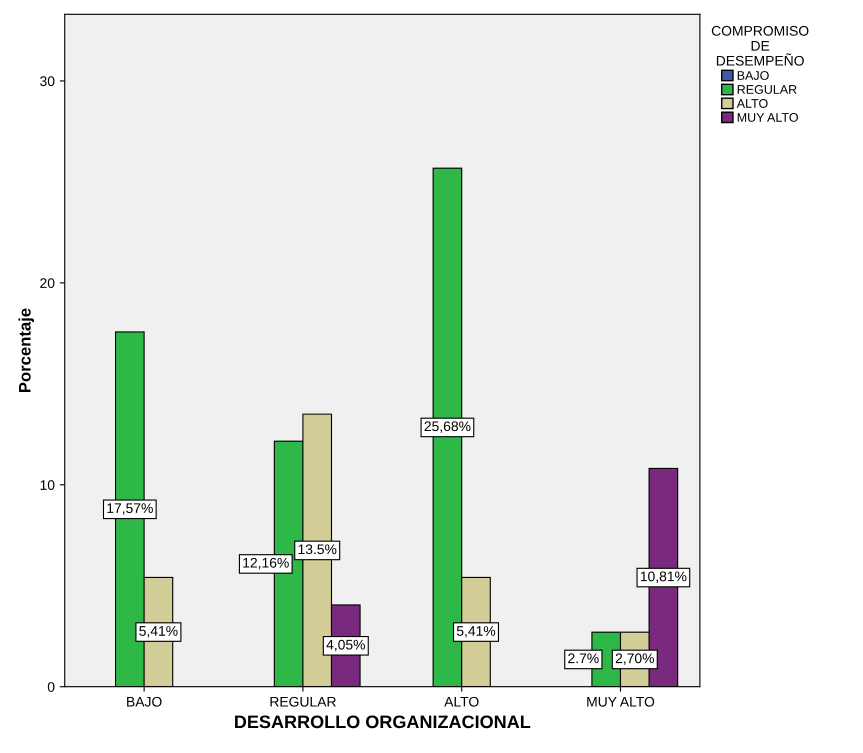  I want to click on x-tick-label: ALTO, so click(461, 701).